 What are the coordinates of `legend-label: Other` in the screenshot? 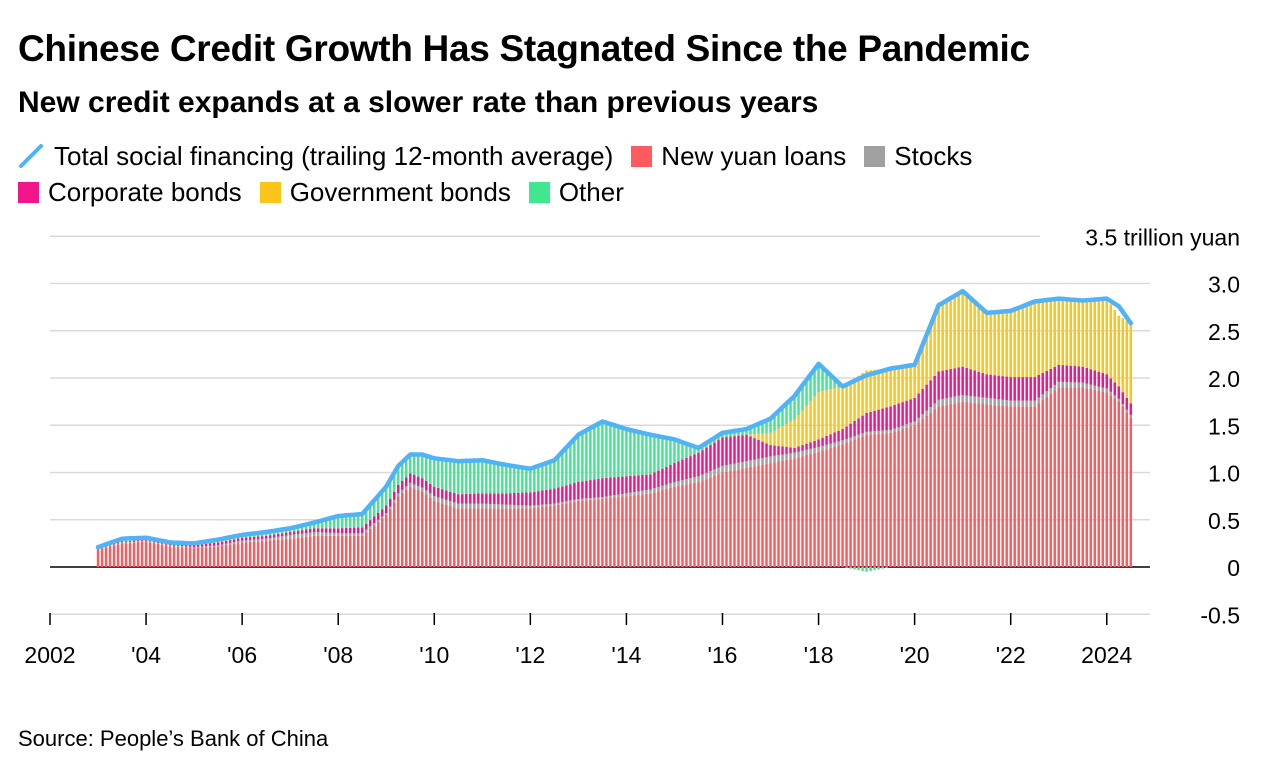 It's located at (591, 191).